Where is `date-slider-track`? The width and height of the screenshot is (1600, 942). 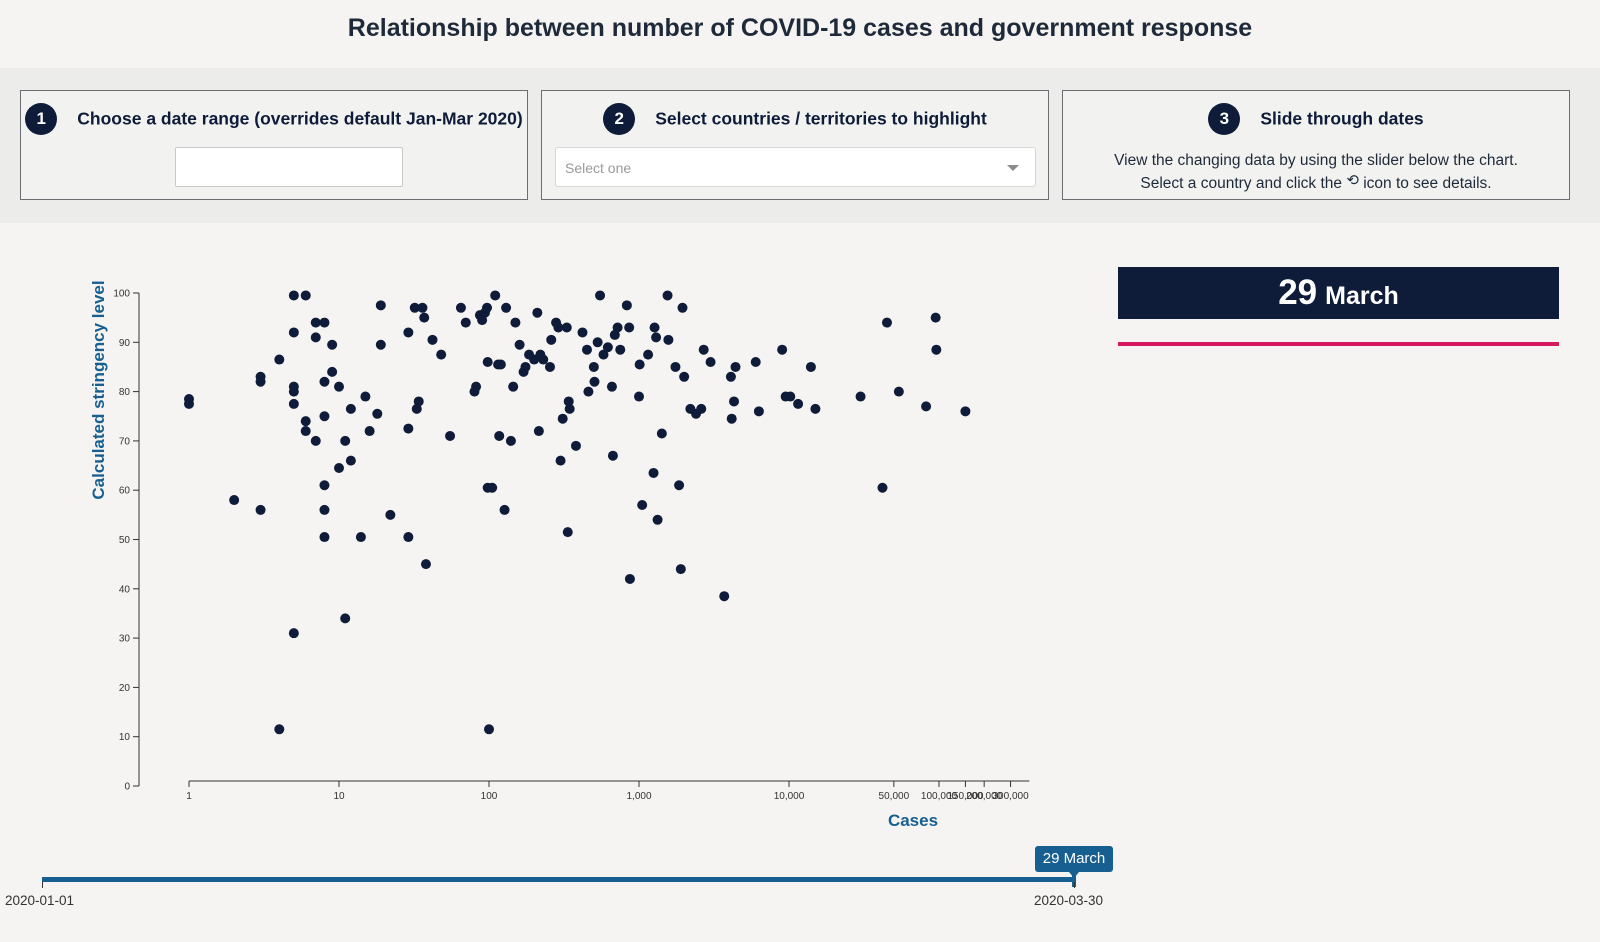 date-slider-track is located at coordinates (558, 879).